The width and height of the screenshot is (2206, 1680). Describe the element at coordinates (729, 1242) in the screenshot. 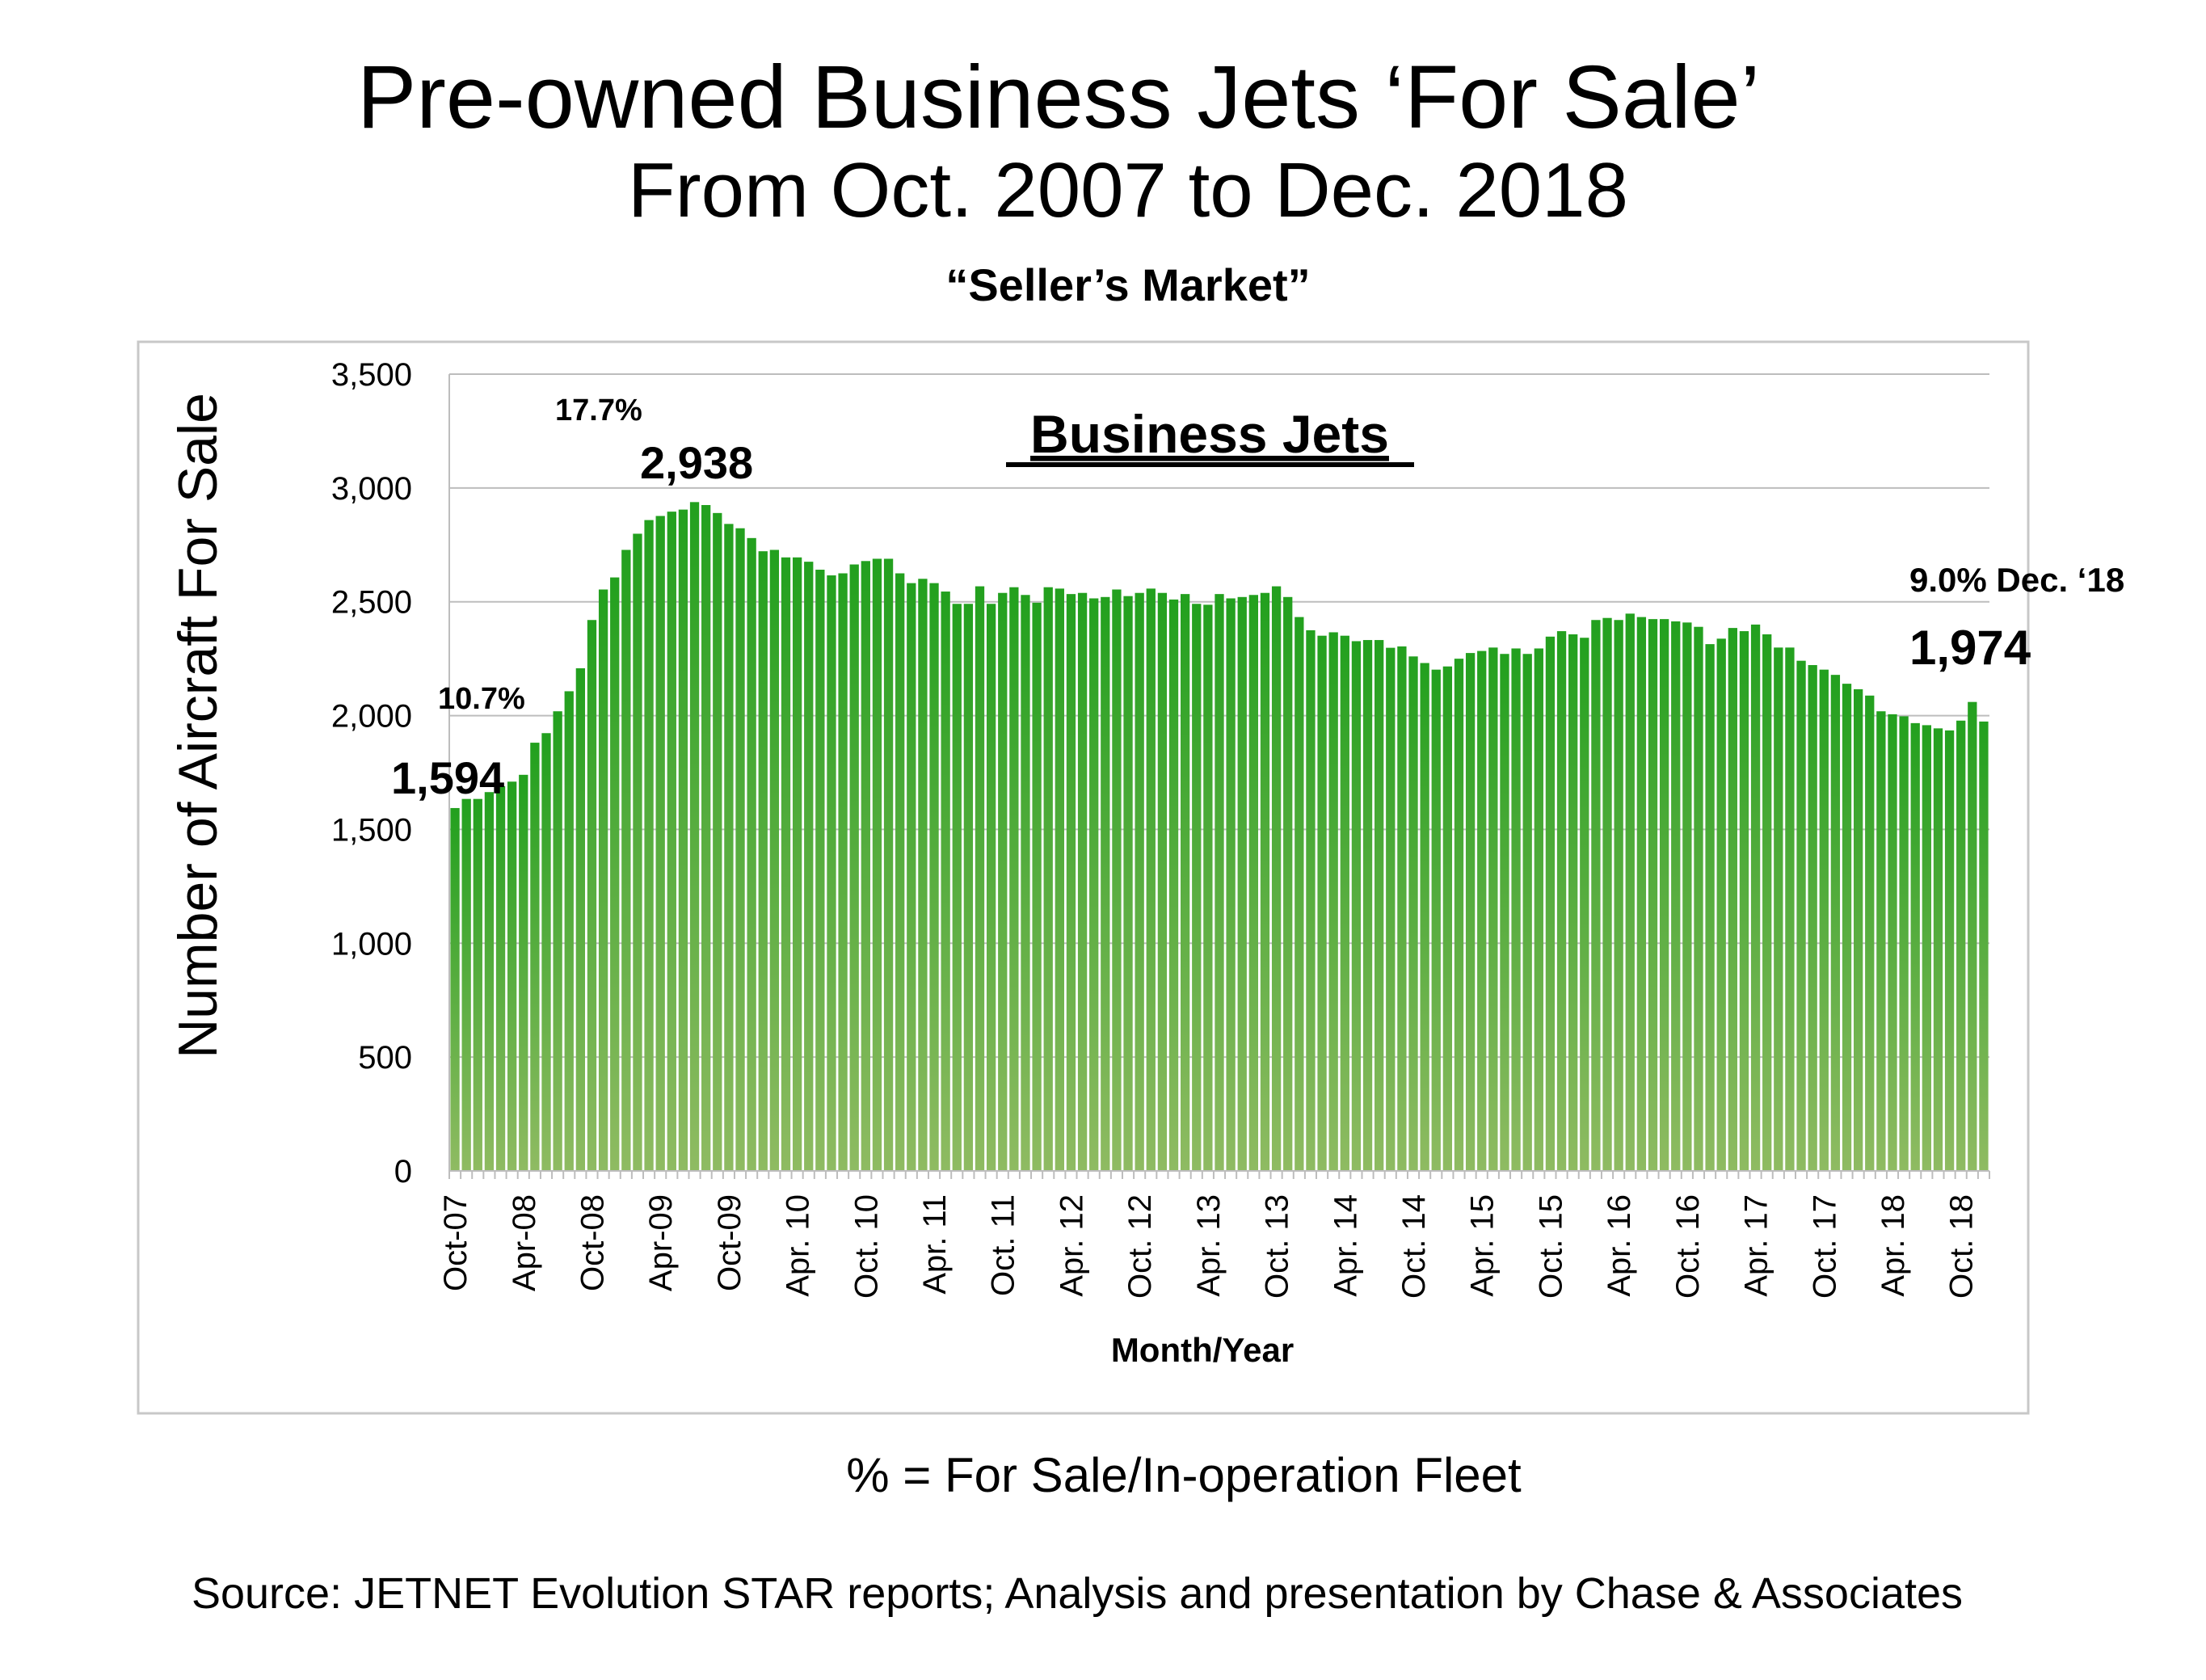

I see `x-tick-label: Oct-09` at that location.